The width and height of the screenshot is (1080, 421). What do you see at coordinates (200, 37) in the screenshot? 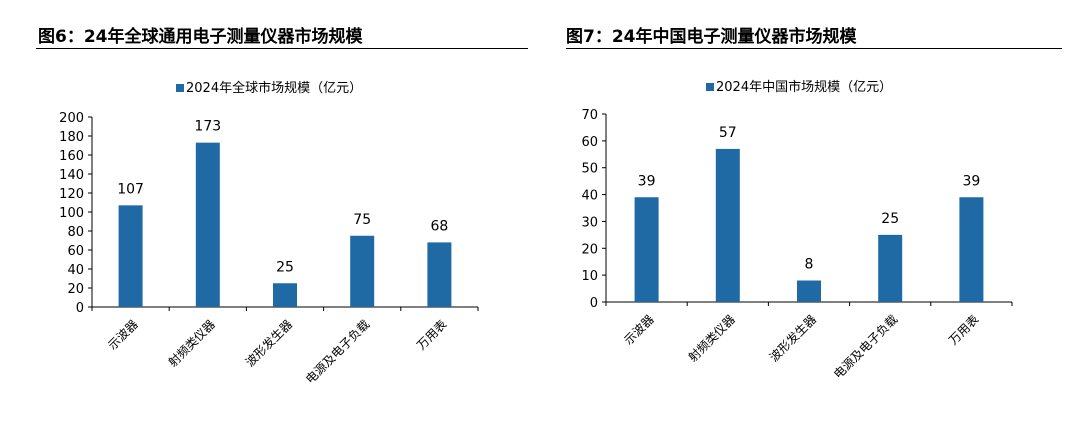
I see `figure-6-title: 图6：24年全球通用电子测量仪器市场规模` at bounding box center [200, 37].